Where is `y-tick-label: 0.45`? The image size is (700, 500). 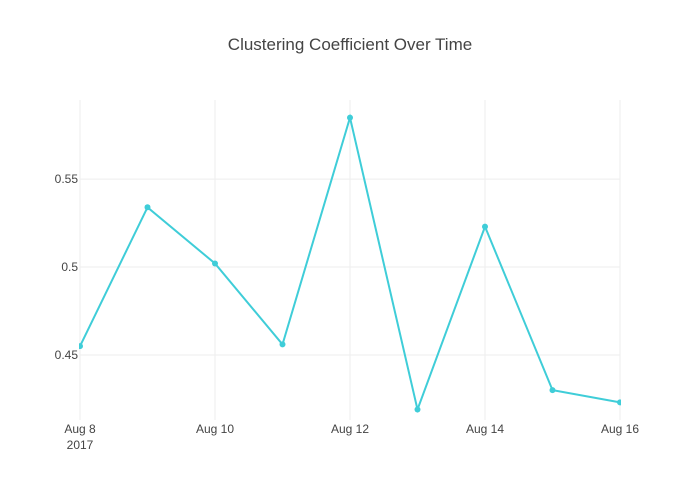 y-tick-label: 0.45 is located at coordinates (67, 355).